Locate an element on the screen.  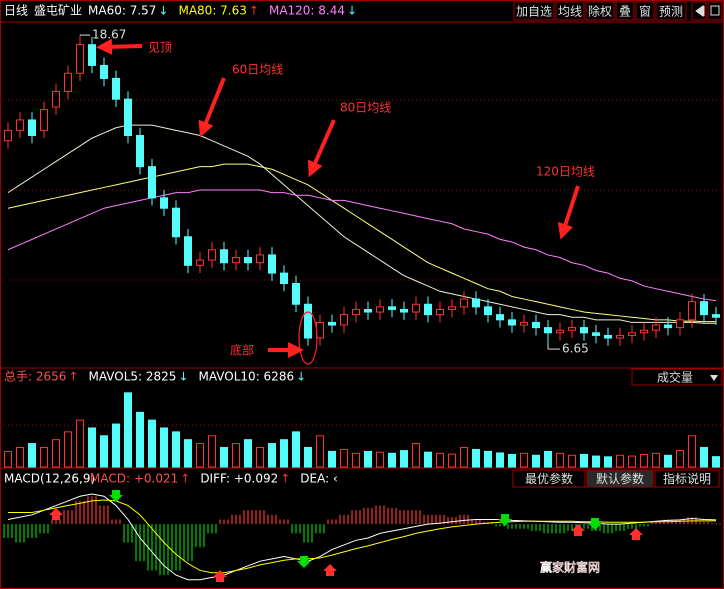
period: 日线 is located at coordinates (16, 11).